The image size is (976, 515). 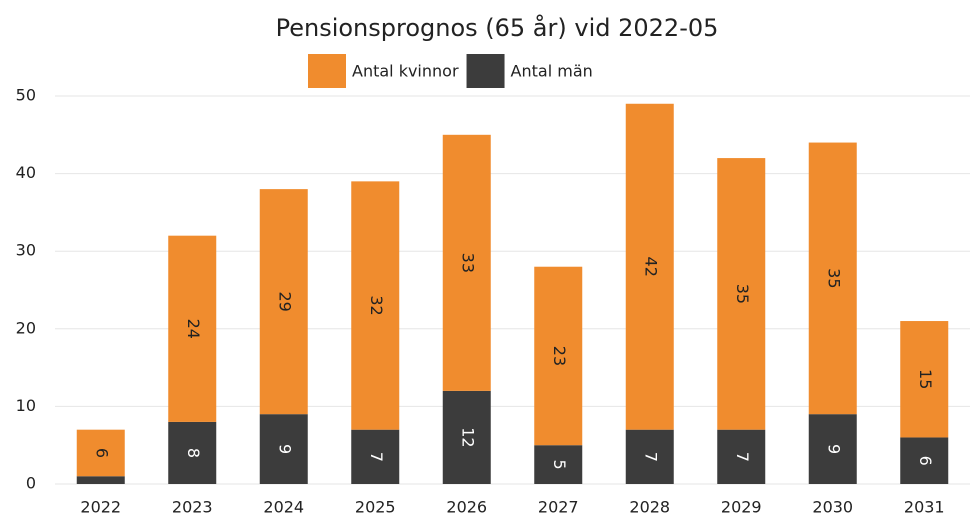 I want to click on x-tick-label: 2028, so click(x=649, y=506).